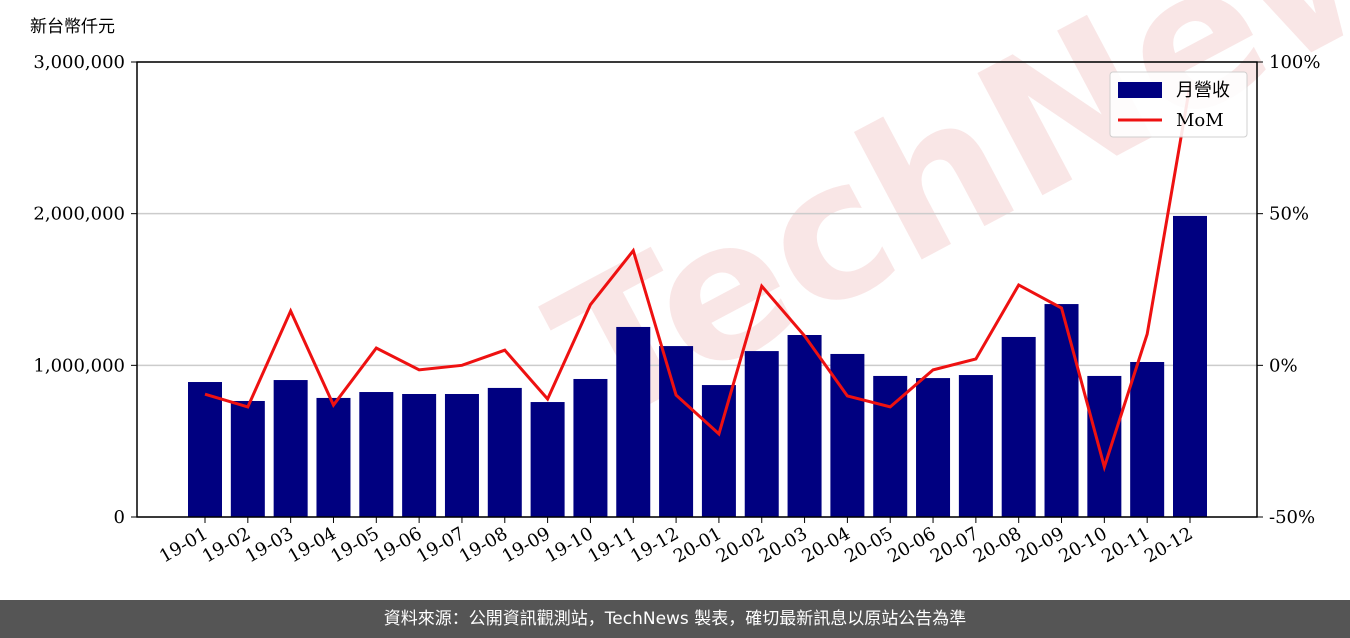  Describe the element at coordinates (1283, 365) in the screenshot. I see `y2-tick-label: 0%` at that location.